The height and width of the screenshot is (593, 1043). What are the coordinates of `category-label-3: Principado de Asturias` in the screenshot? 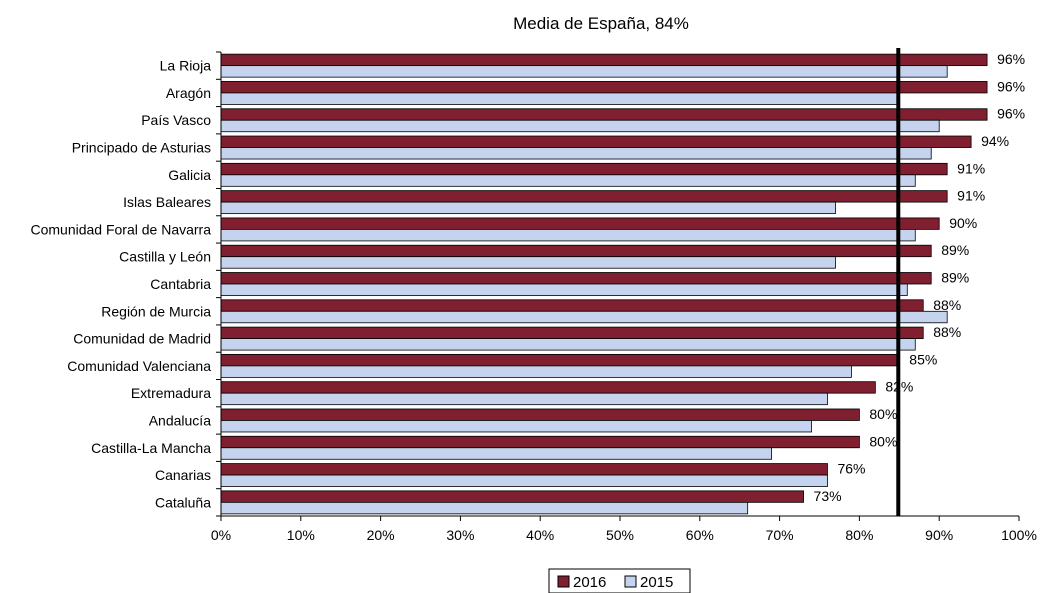 It's located at (141, 148).